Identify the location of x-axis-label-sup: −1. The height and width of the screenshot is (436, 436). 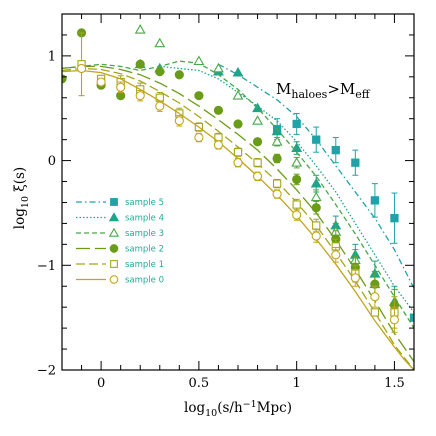
(250, 404).